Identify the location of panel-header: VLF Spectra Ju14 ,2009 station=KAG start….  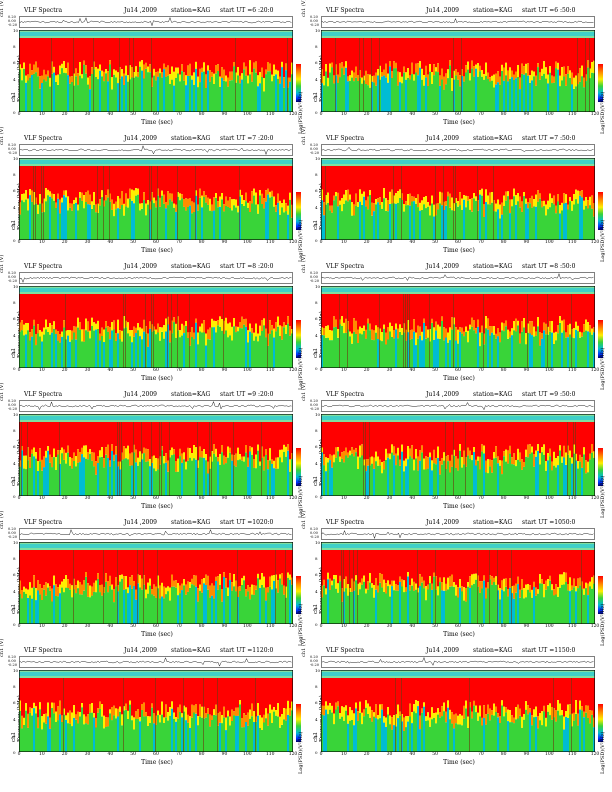
(455, 266).